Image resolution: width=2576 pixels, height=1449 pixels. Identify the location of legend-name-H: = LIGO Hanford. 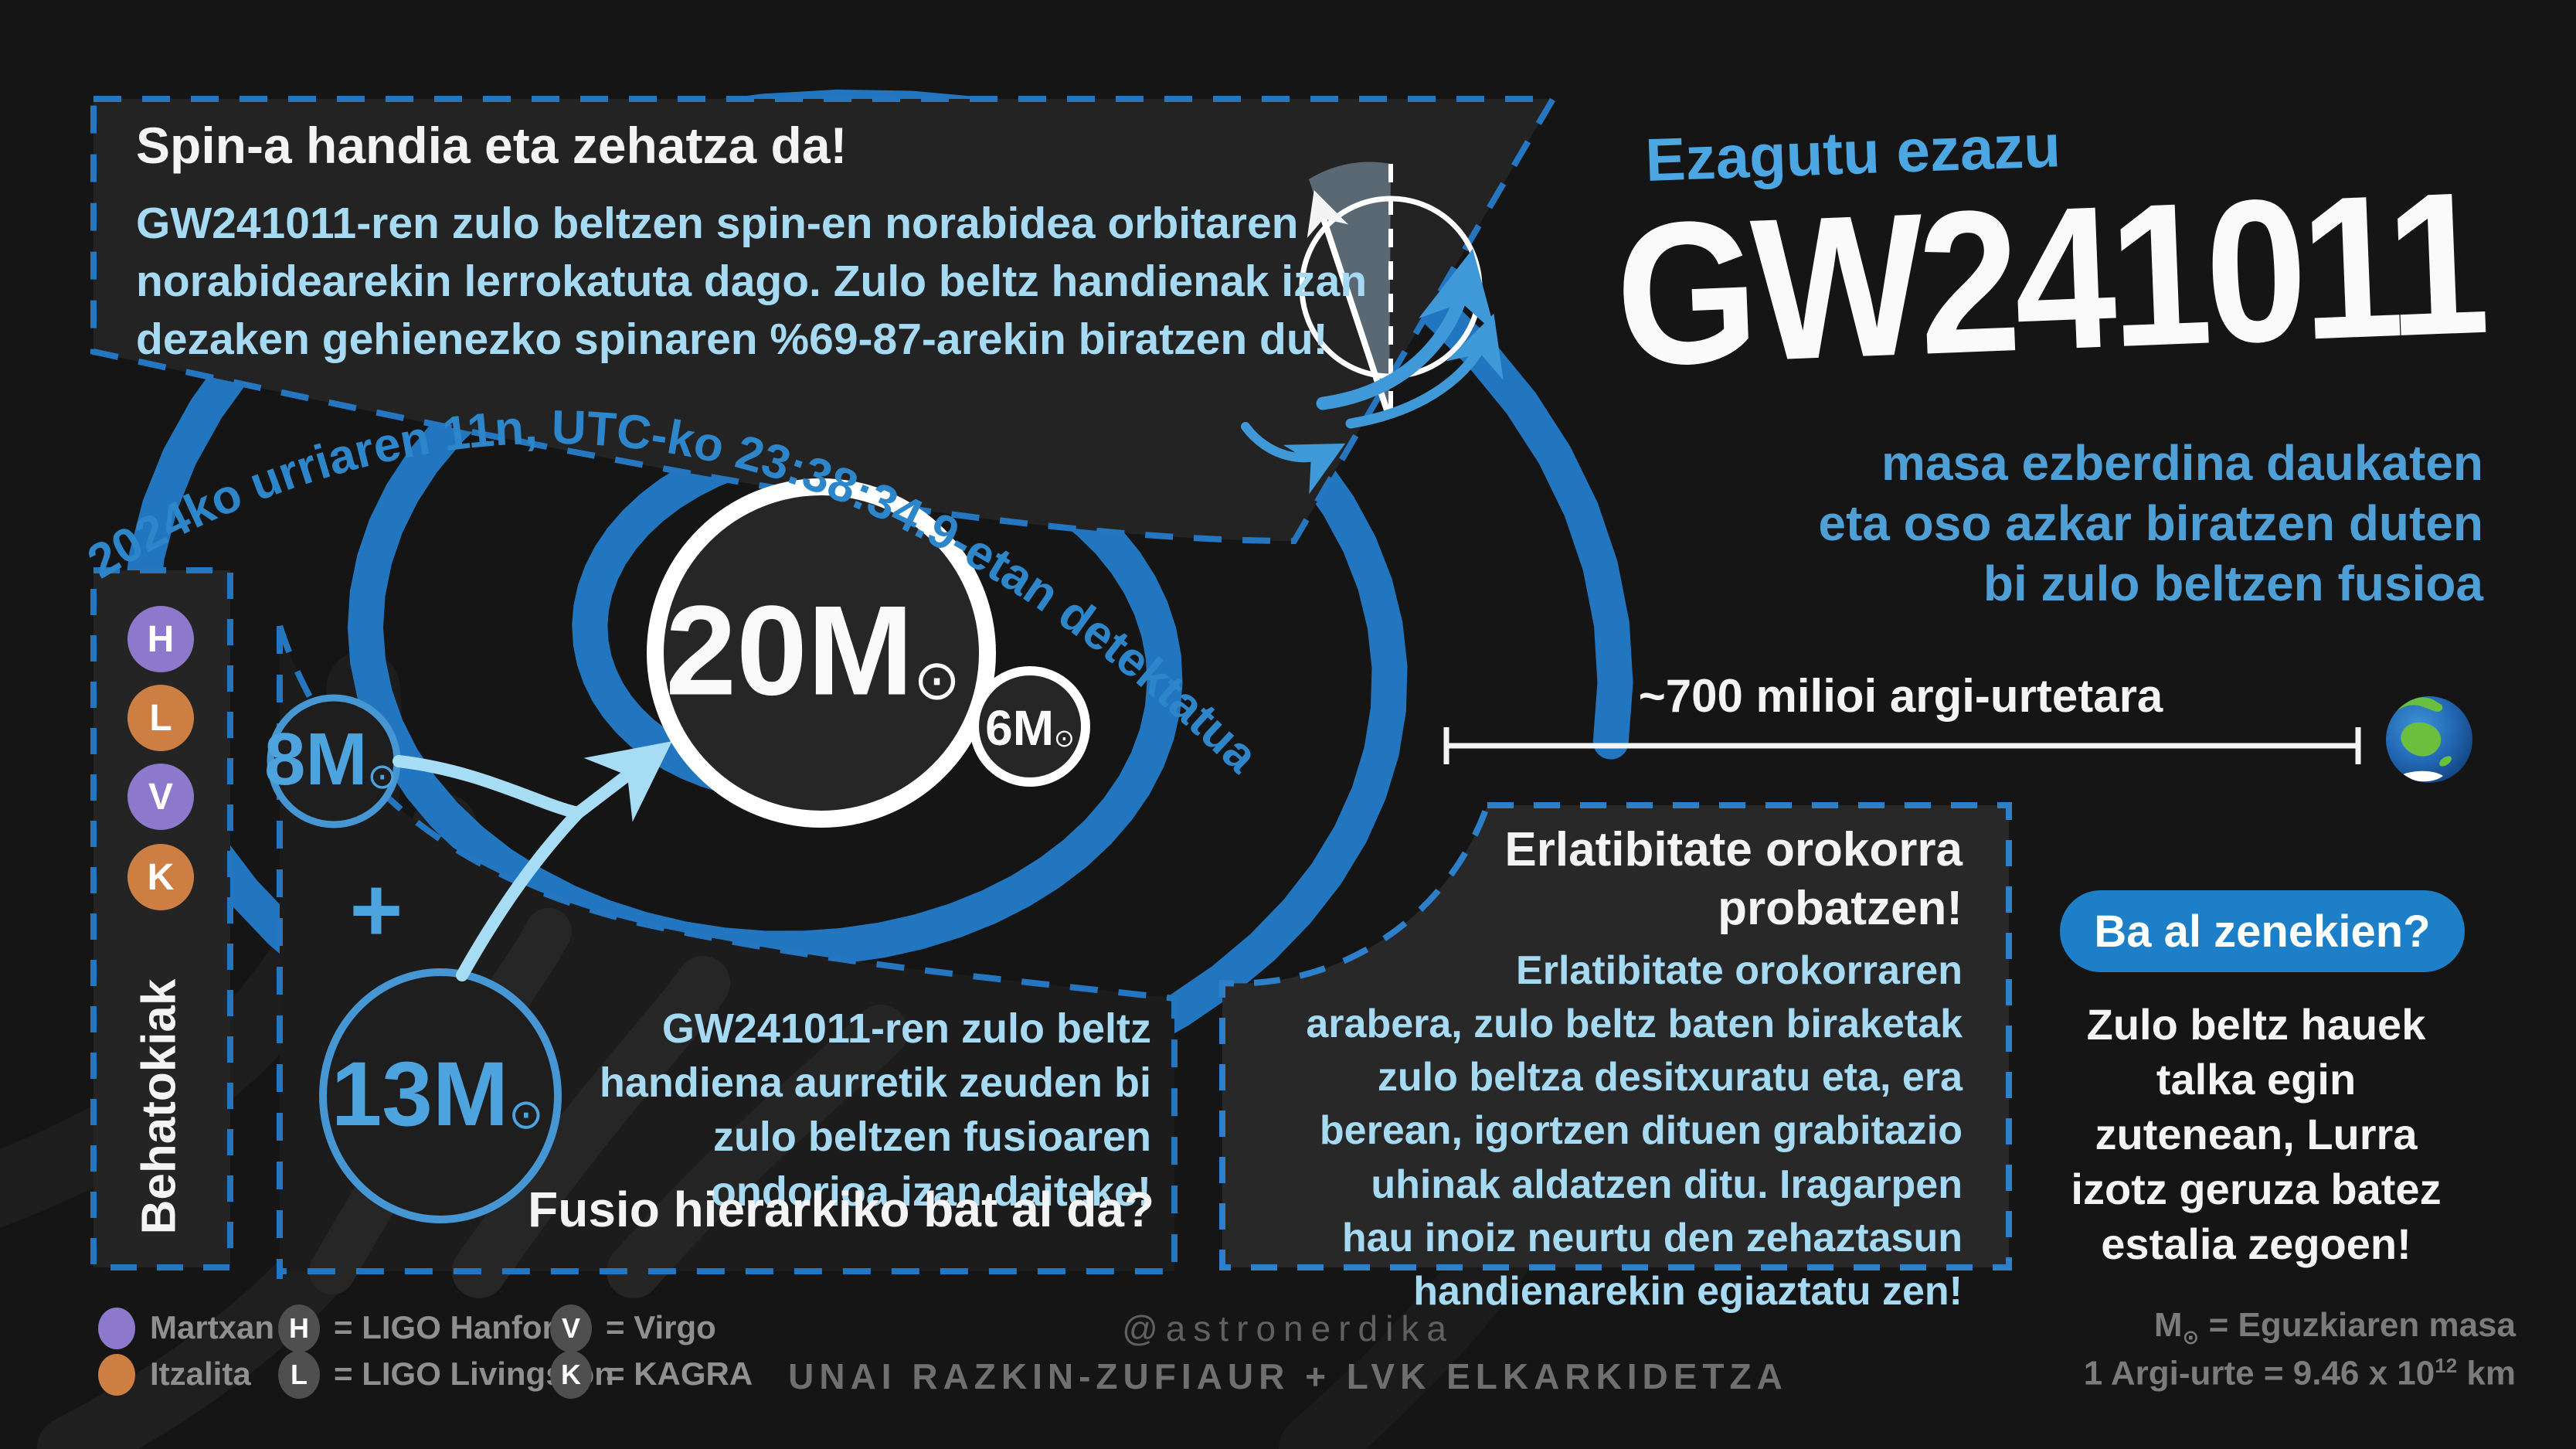
(454, 1327).